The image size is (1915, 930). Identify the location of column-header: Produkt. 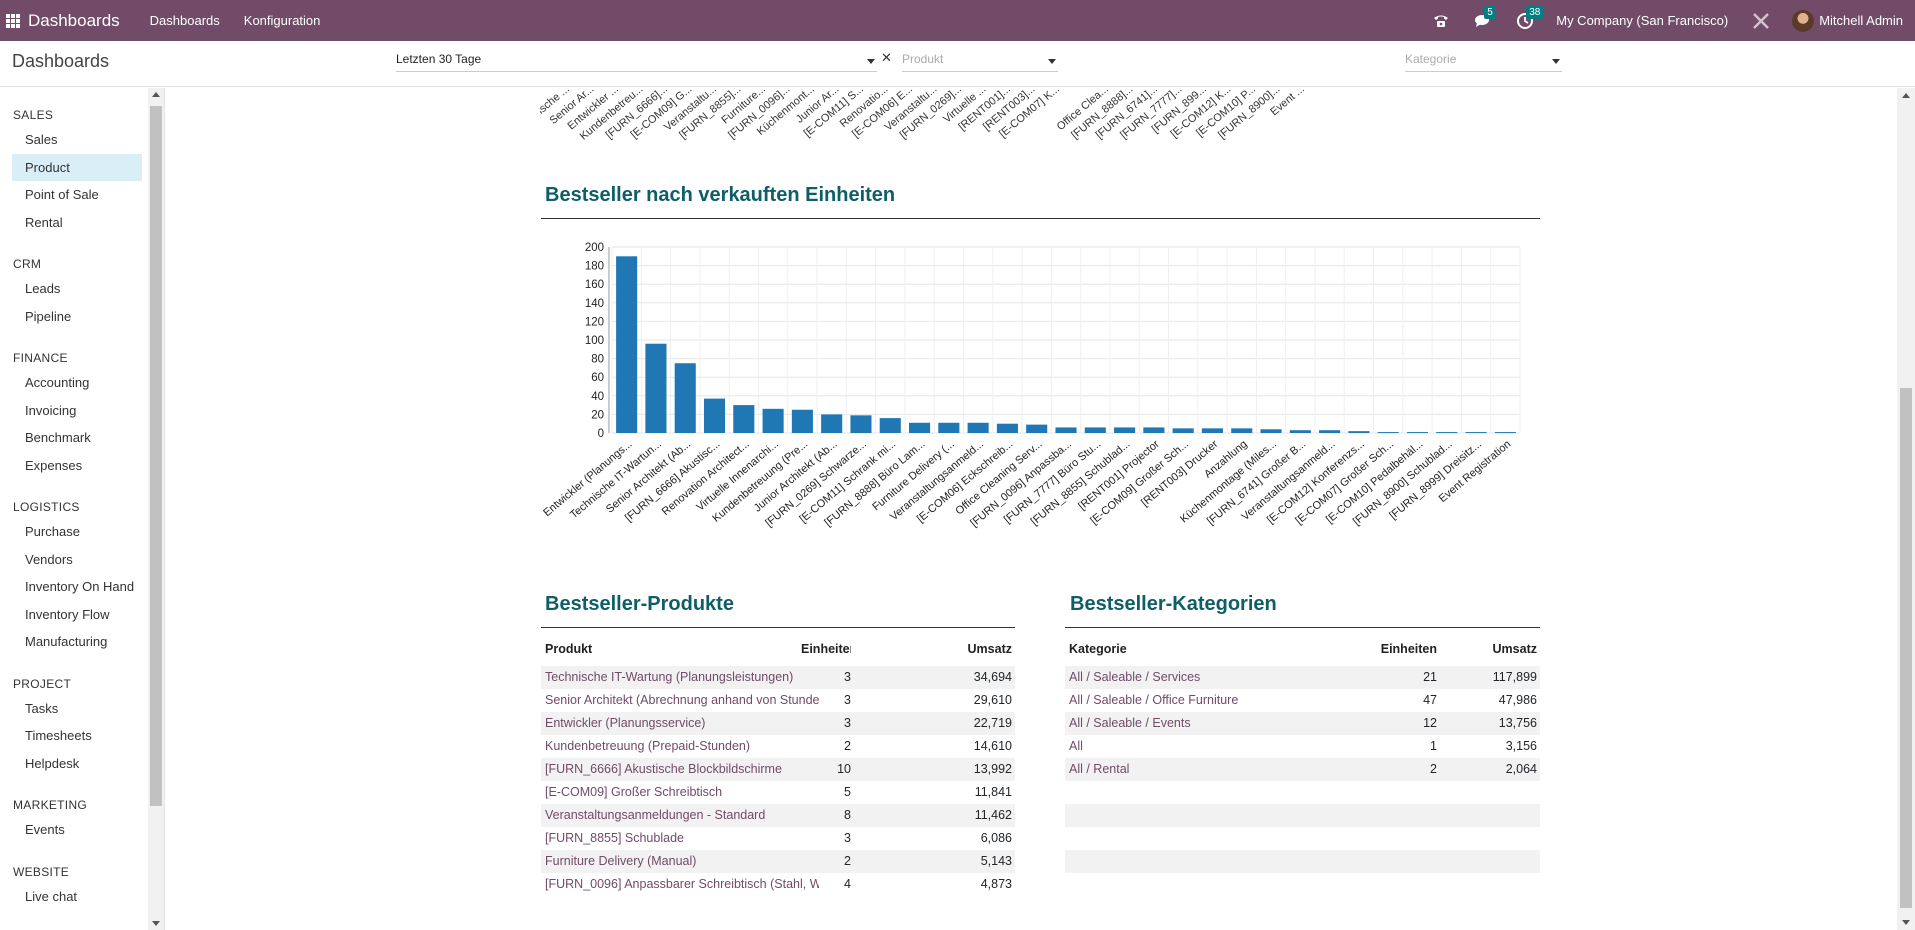
(569, 649).